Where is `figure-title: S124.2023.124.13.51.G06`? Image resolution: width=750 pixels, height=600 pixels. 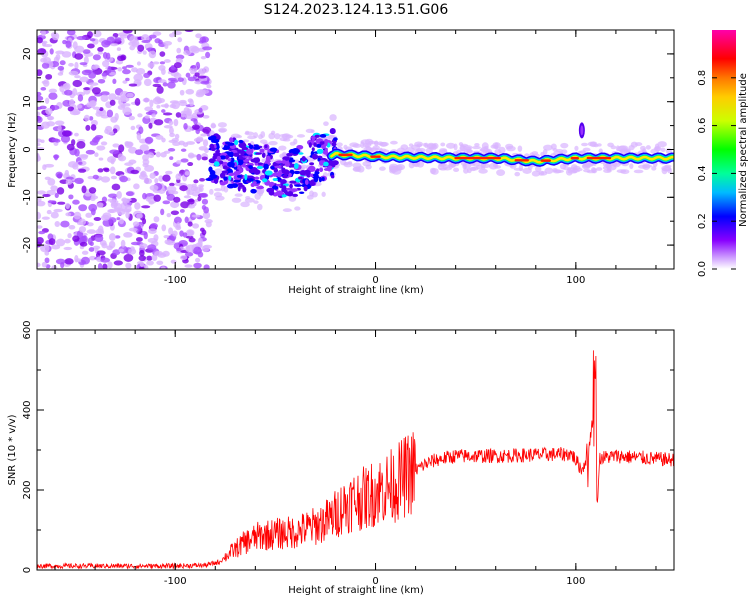 figure-title: S124.2023.124.13.51.G06 is located at coordinates (356, 10).